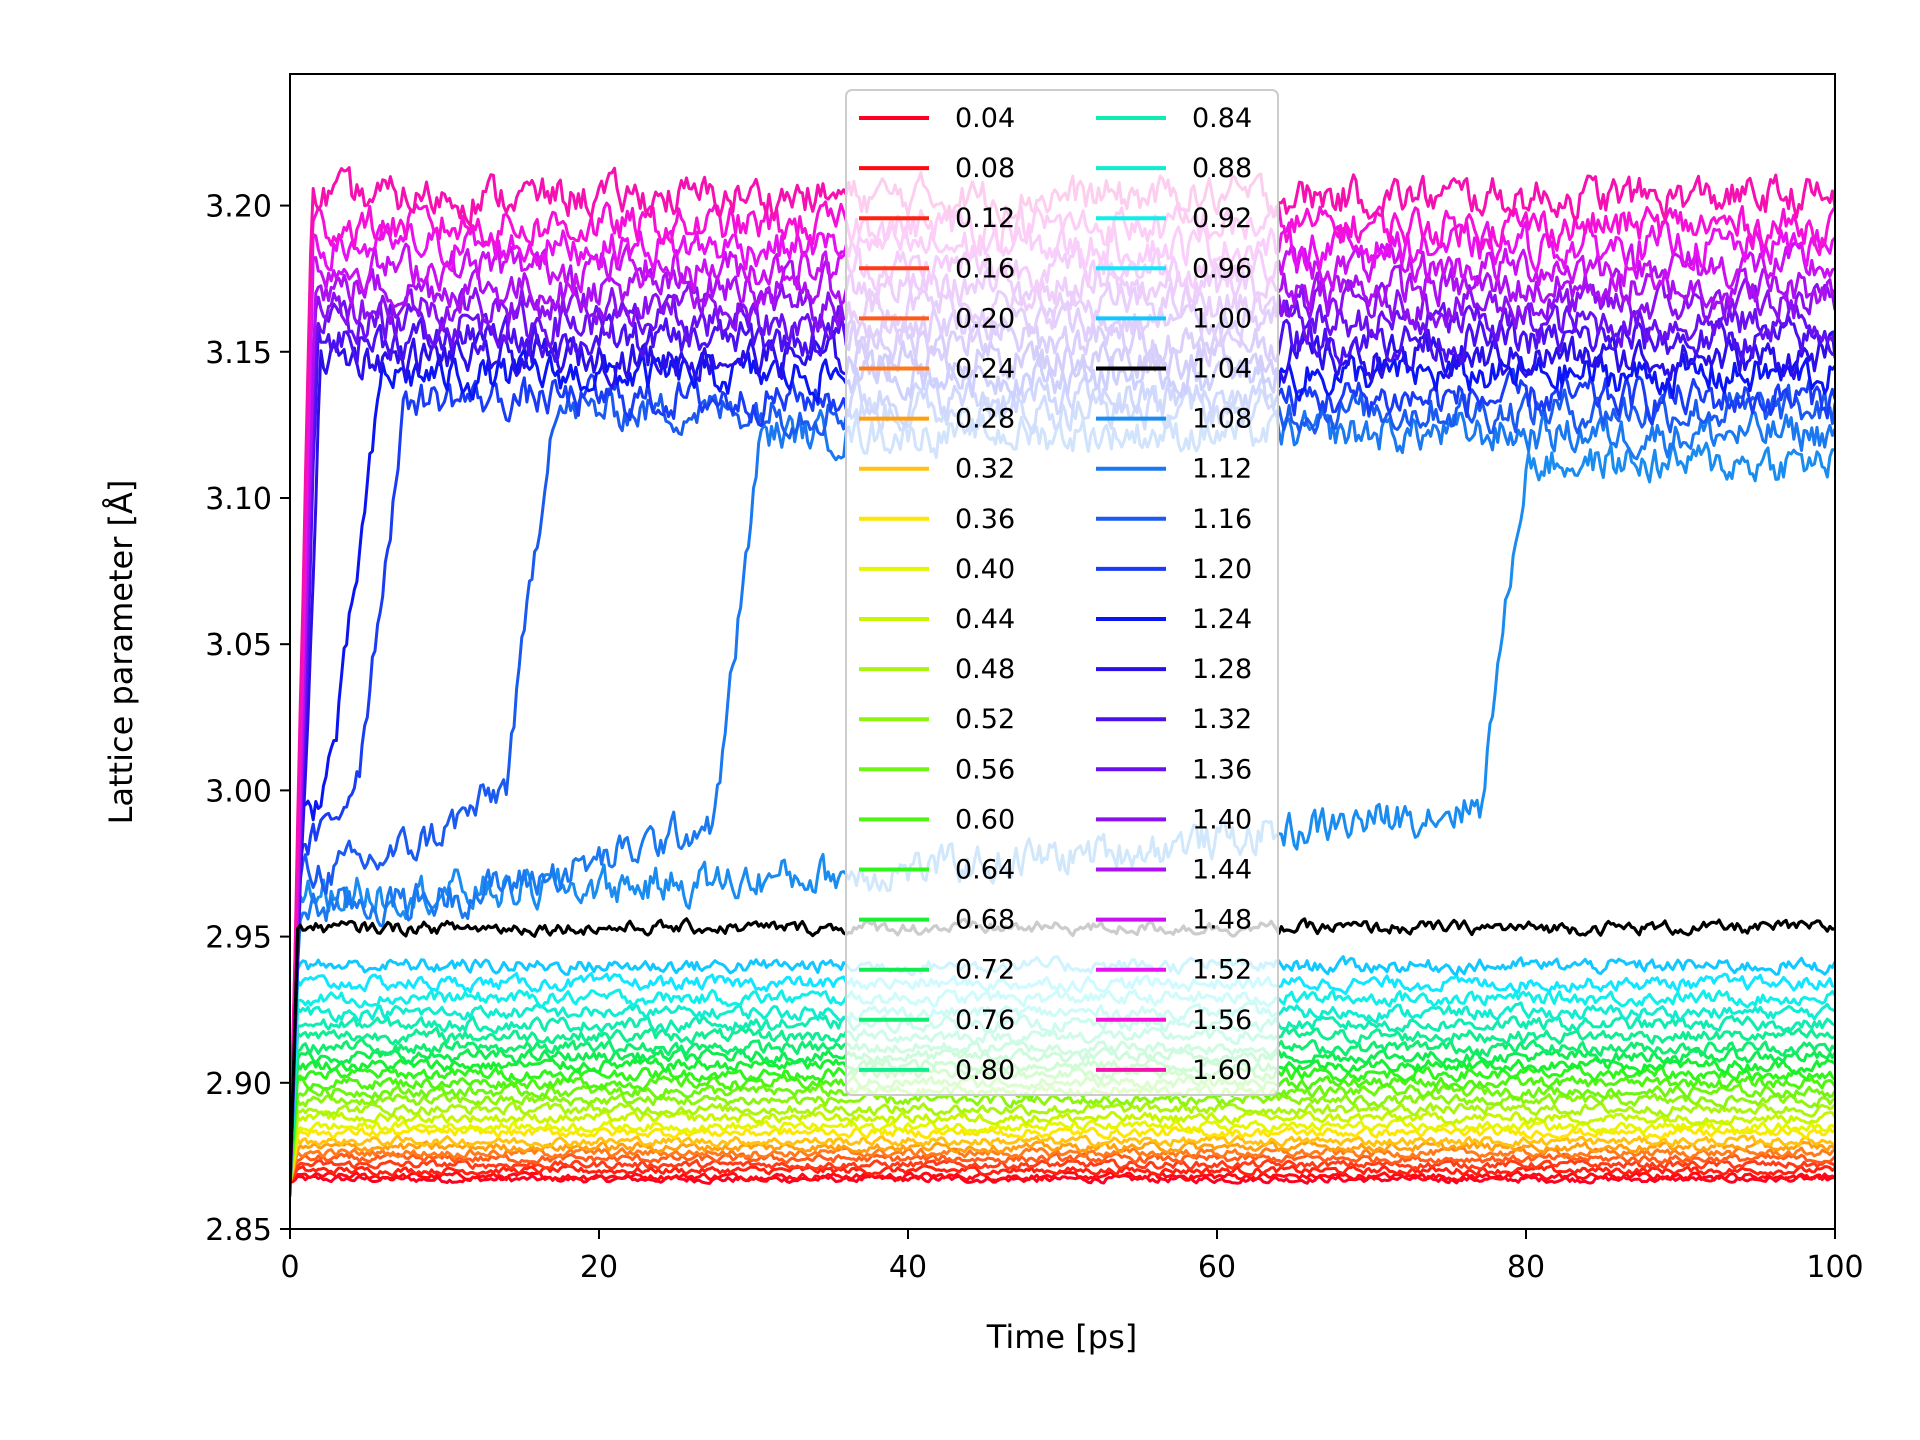 This screenshot has height=1440, width=1920. What do you see at coordinates (1222, 619) in the screenshot?
I see `legend-label: 1.24` at bounding box center [1222, 619].